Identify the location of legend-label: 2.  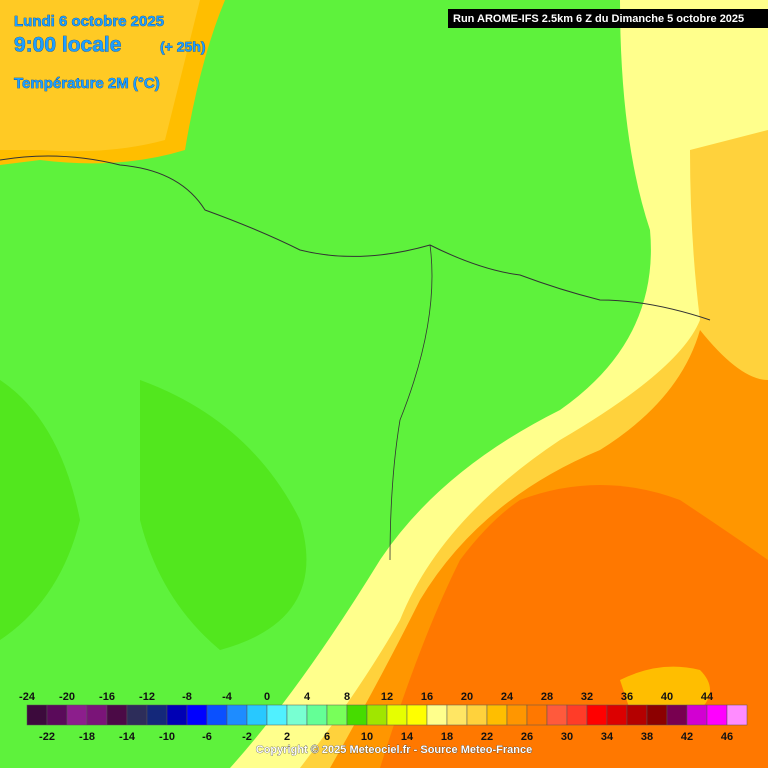
(287, 737).